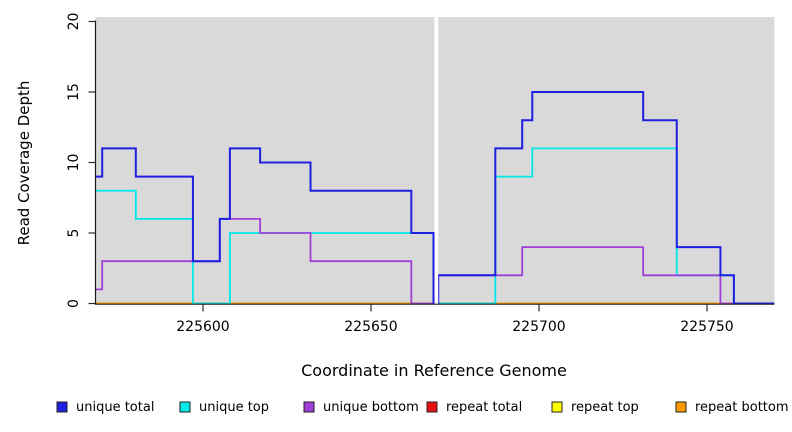  Describe the element at coordinates (24, 163) in the screenshot. I see `y-axis-title: Read Coverage Depth` at that location.